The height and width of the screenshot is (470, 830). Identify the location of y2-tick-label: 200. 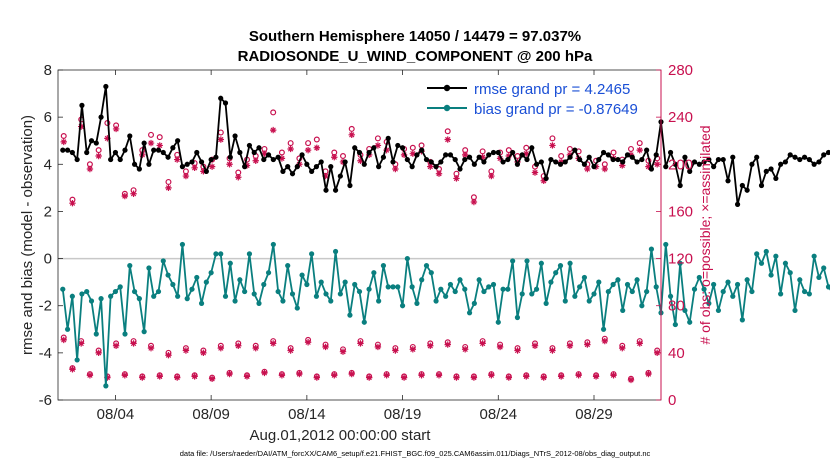
(680, 164).